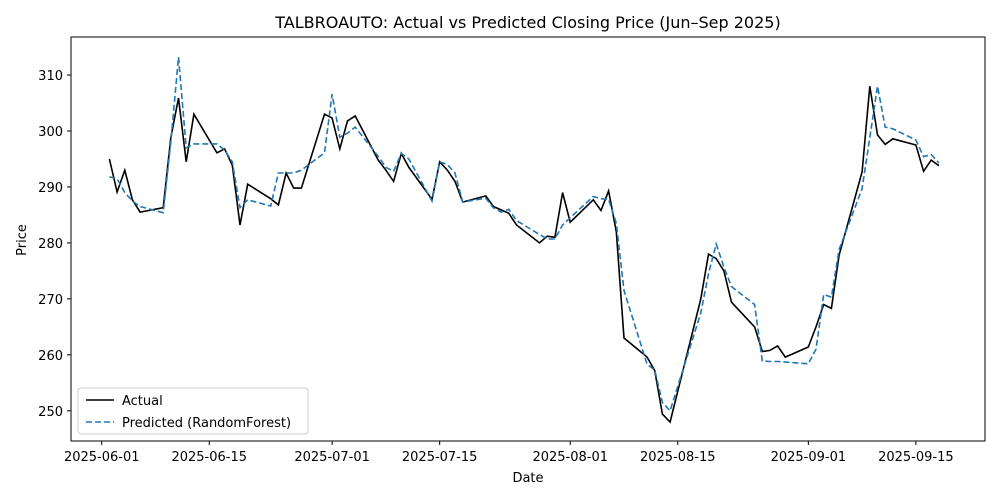 The height and width of the screenshot is (504, 1000). I want to click on legend-box, so click(193, 411).